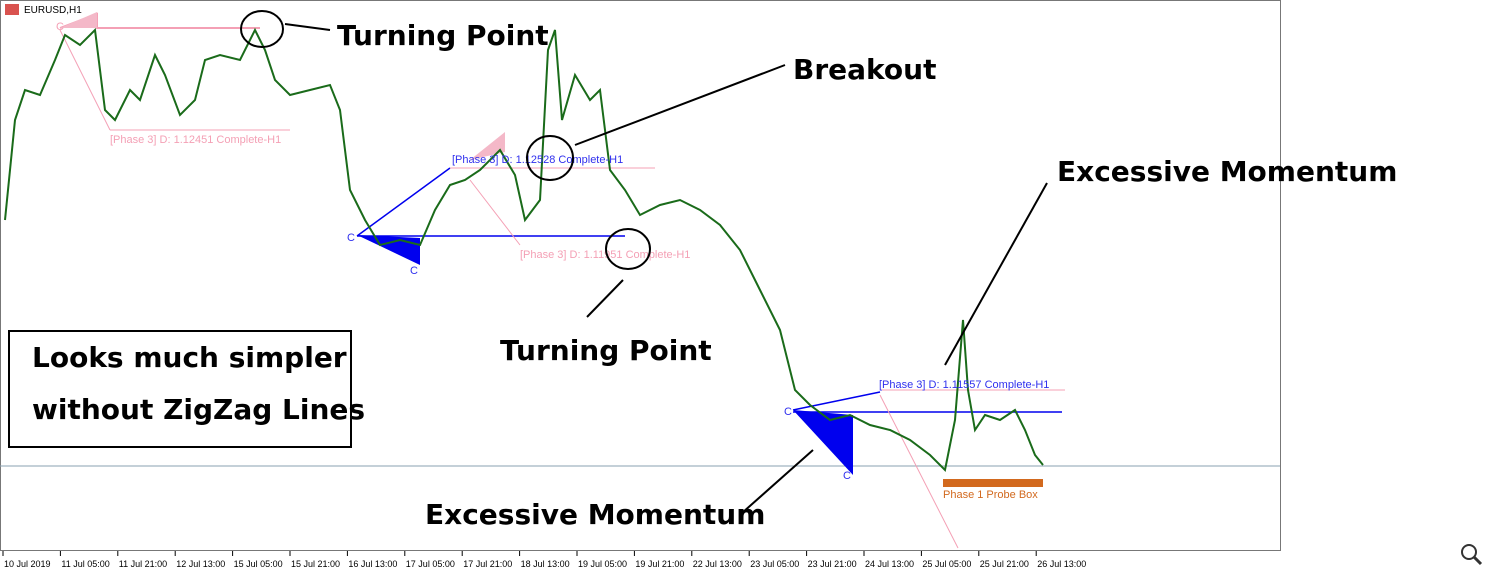  I want to click on zoom-icon, so click(1472, 555).